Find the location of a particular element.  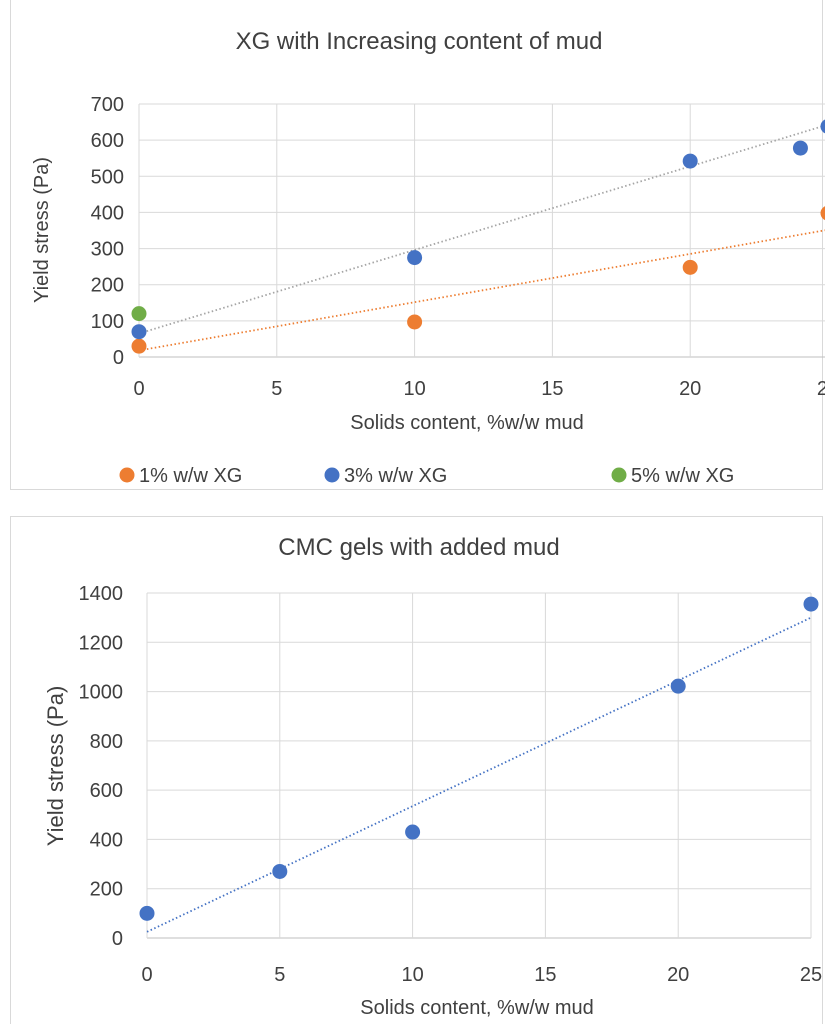

legend-label: 5% w/w XG is located at coordinates (682, 476).